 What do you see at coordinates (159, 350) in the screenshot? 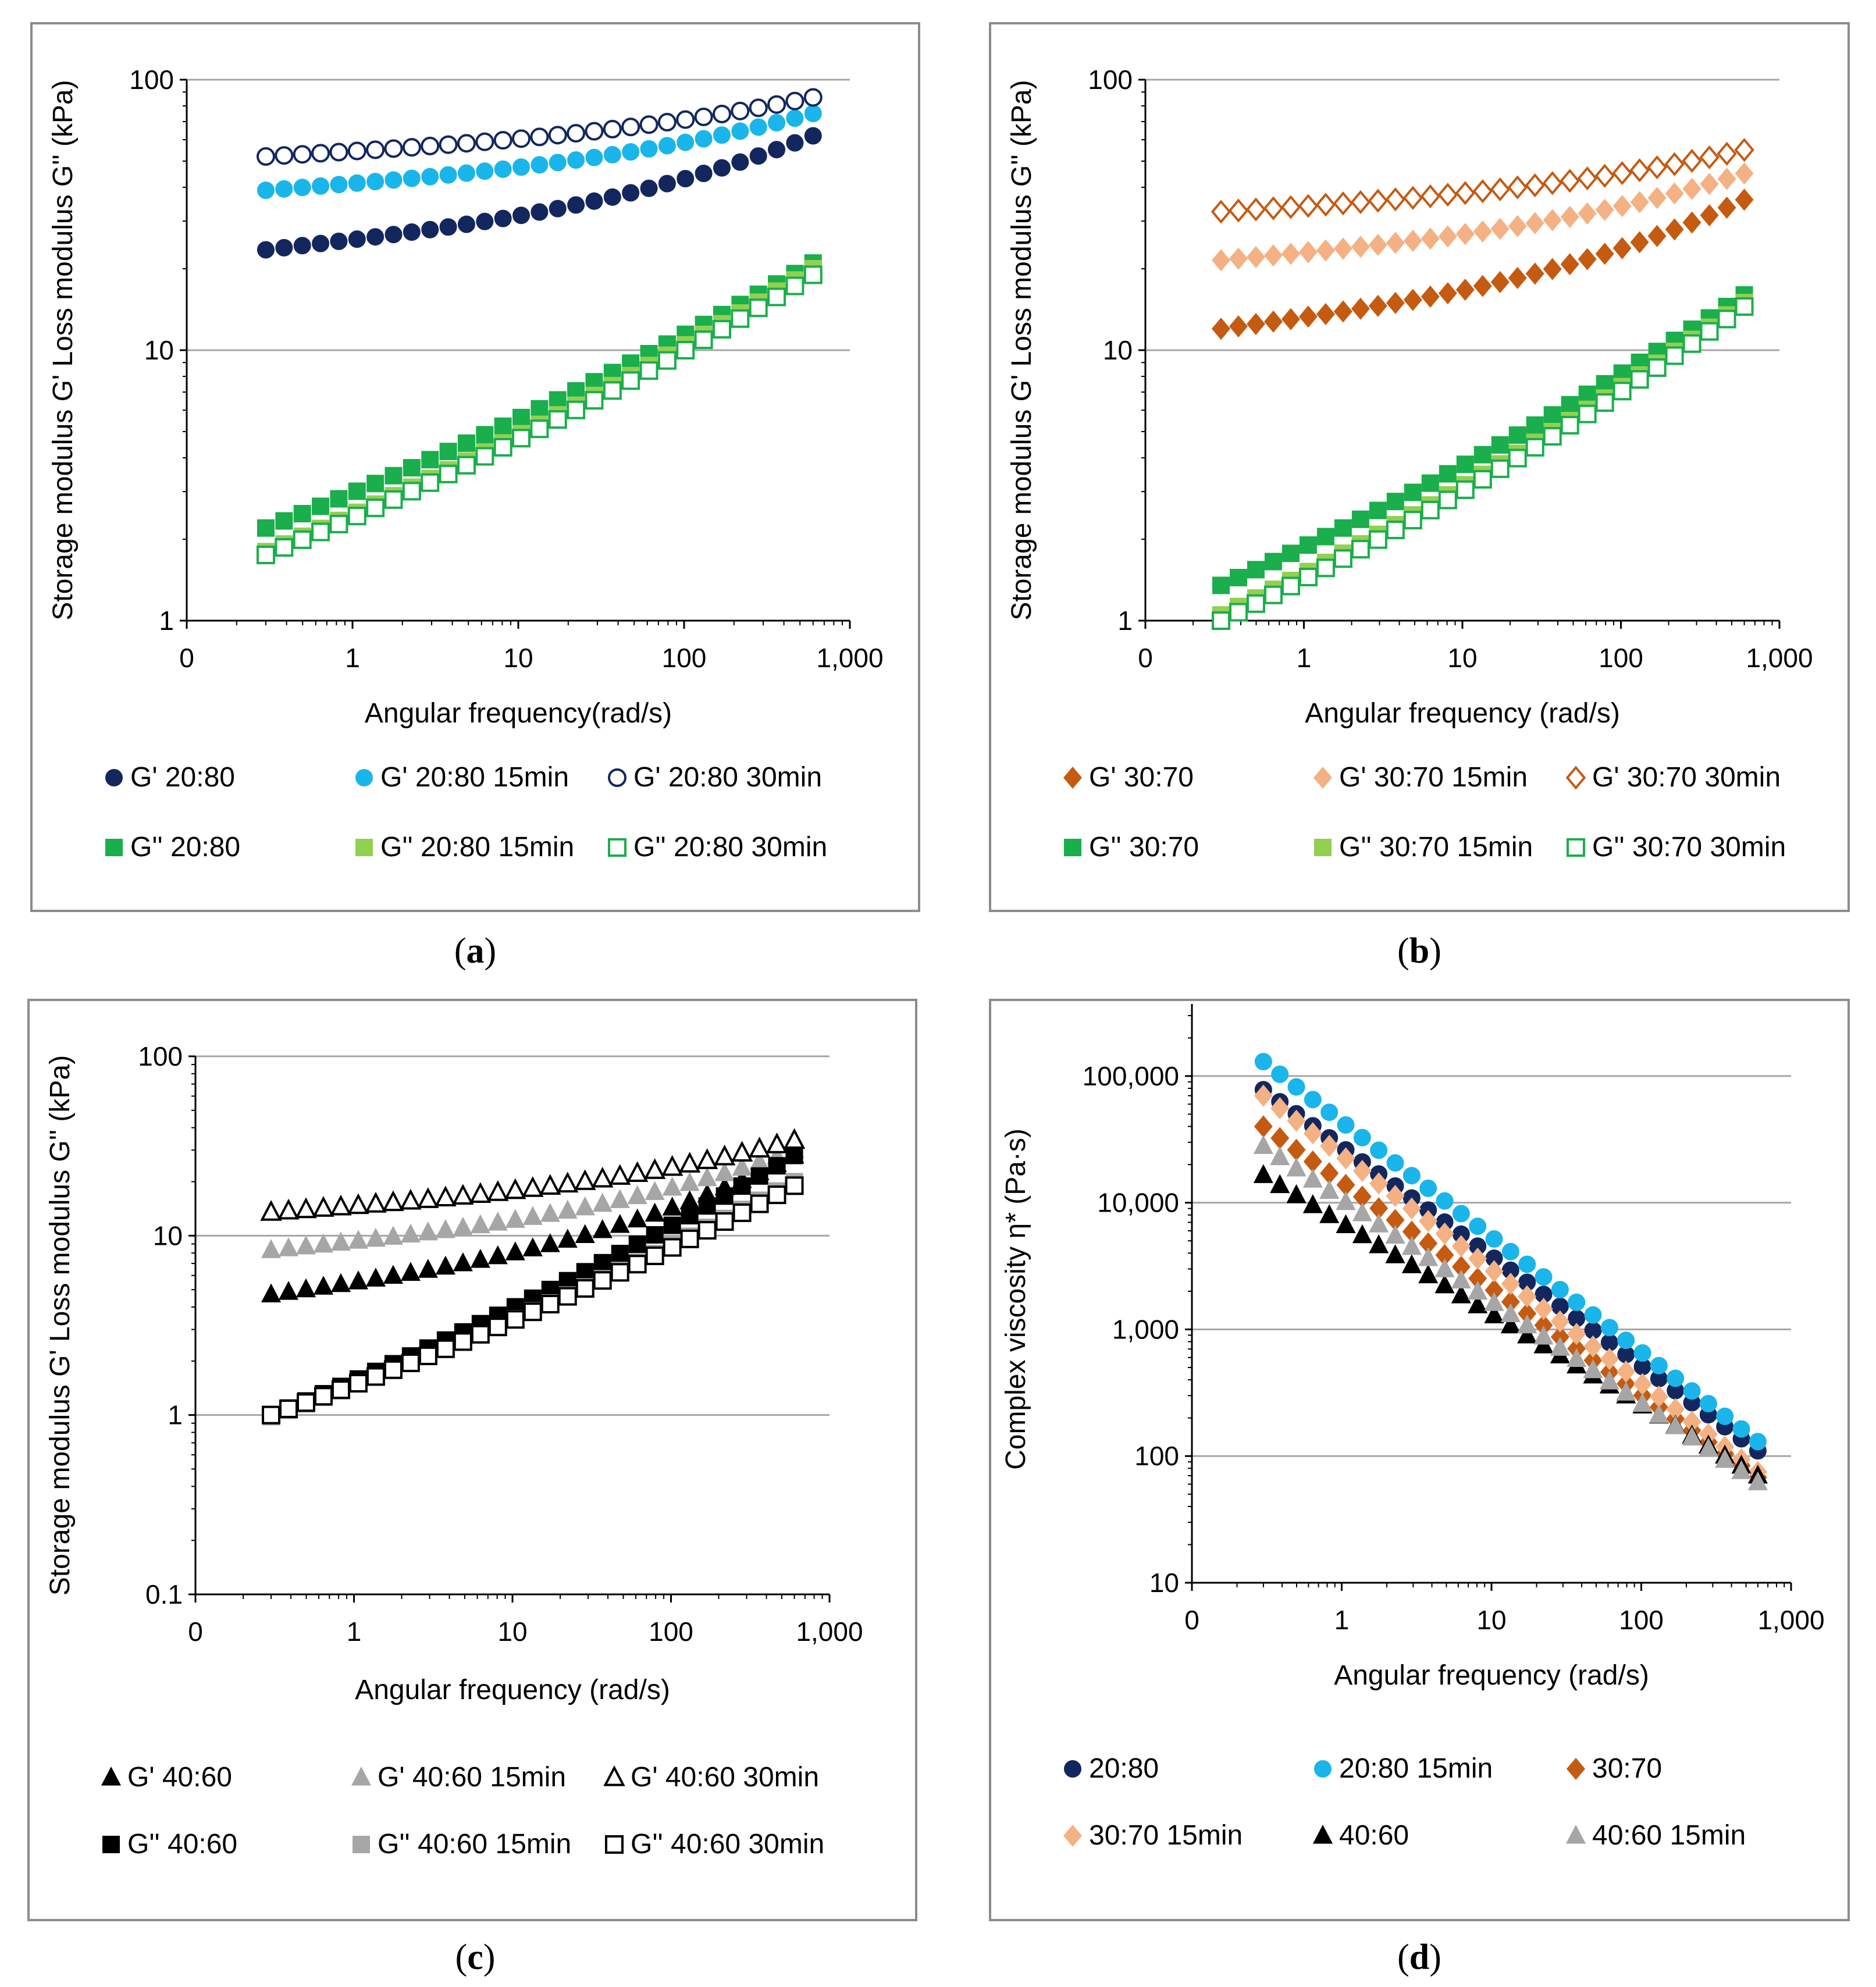
I see `y-tick-label: 10` at bounding box center [159, 350].